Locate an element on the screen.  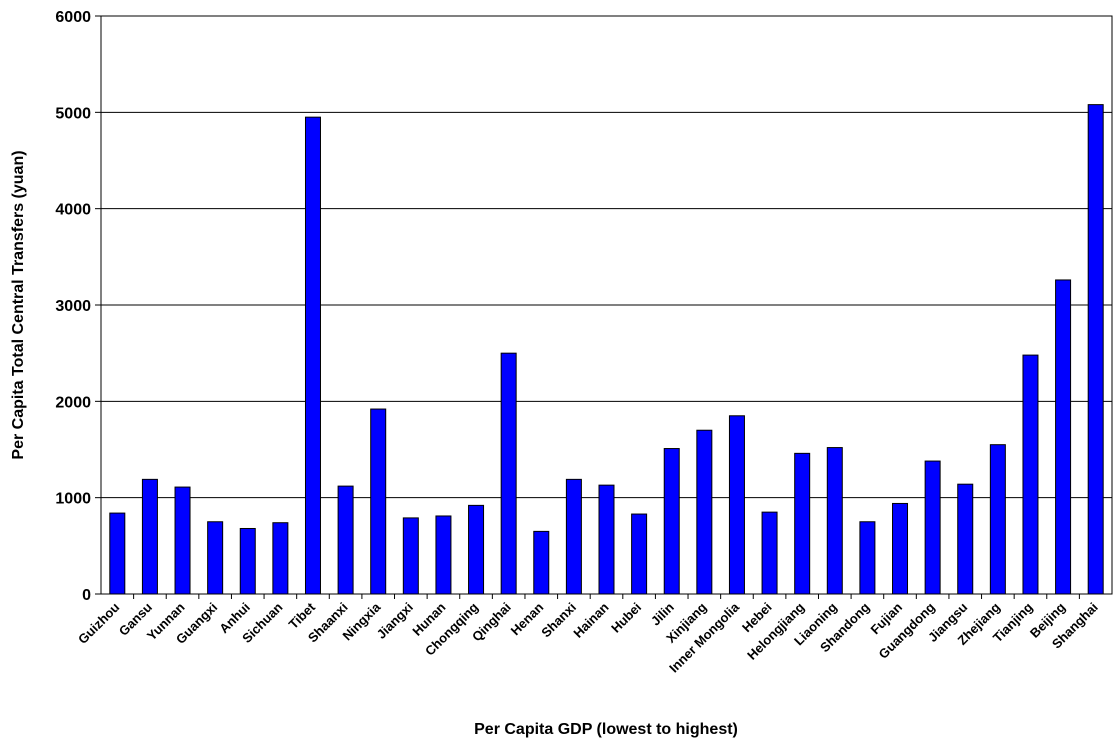
bar-tibet is located at coordinates (312, 355).